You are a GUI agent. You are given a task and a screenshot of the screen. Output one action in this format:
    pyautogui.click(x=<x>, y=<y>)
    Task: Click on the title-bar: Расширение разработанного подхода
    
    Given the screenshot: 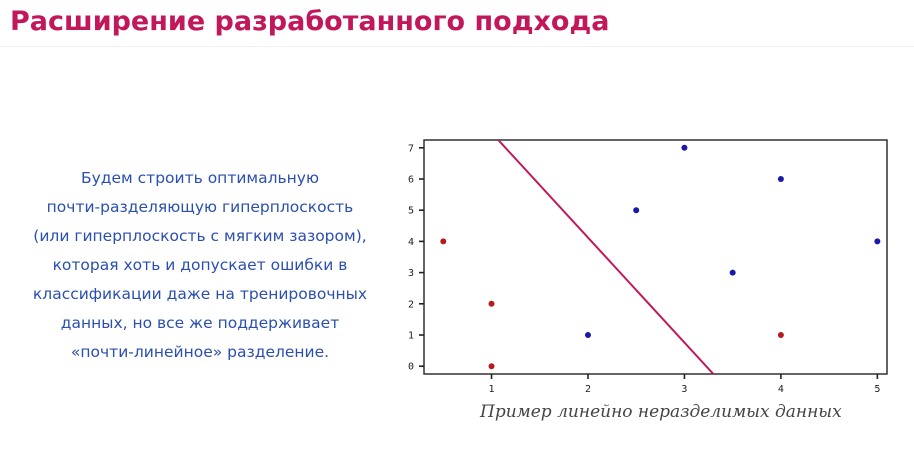 What is the action you would take?
    pyautogui.click(x=457, y=23)
    